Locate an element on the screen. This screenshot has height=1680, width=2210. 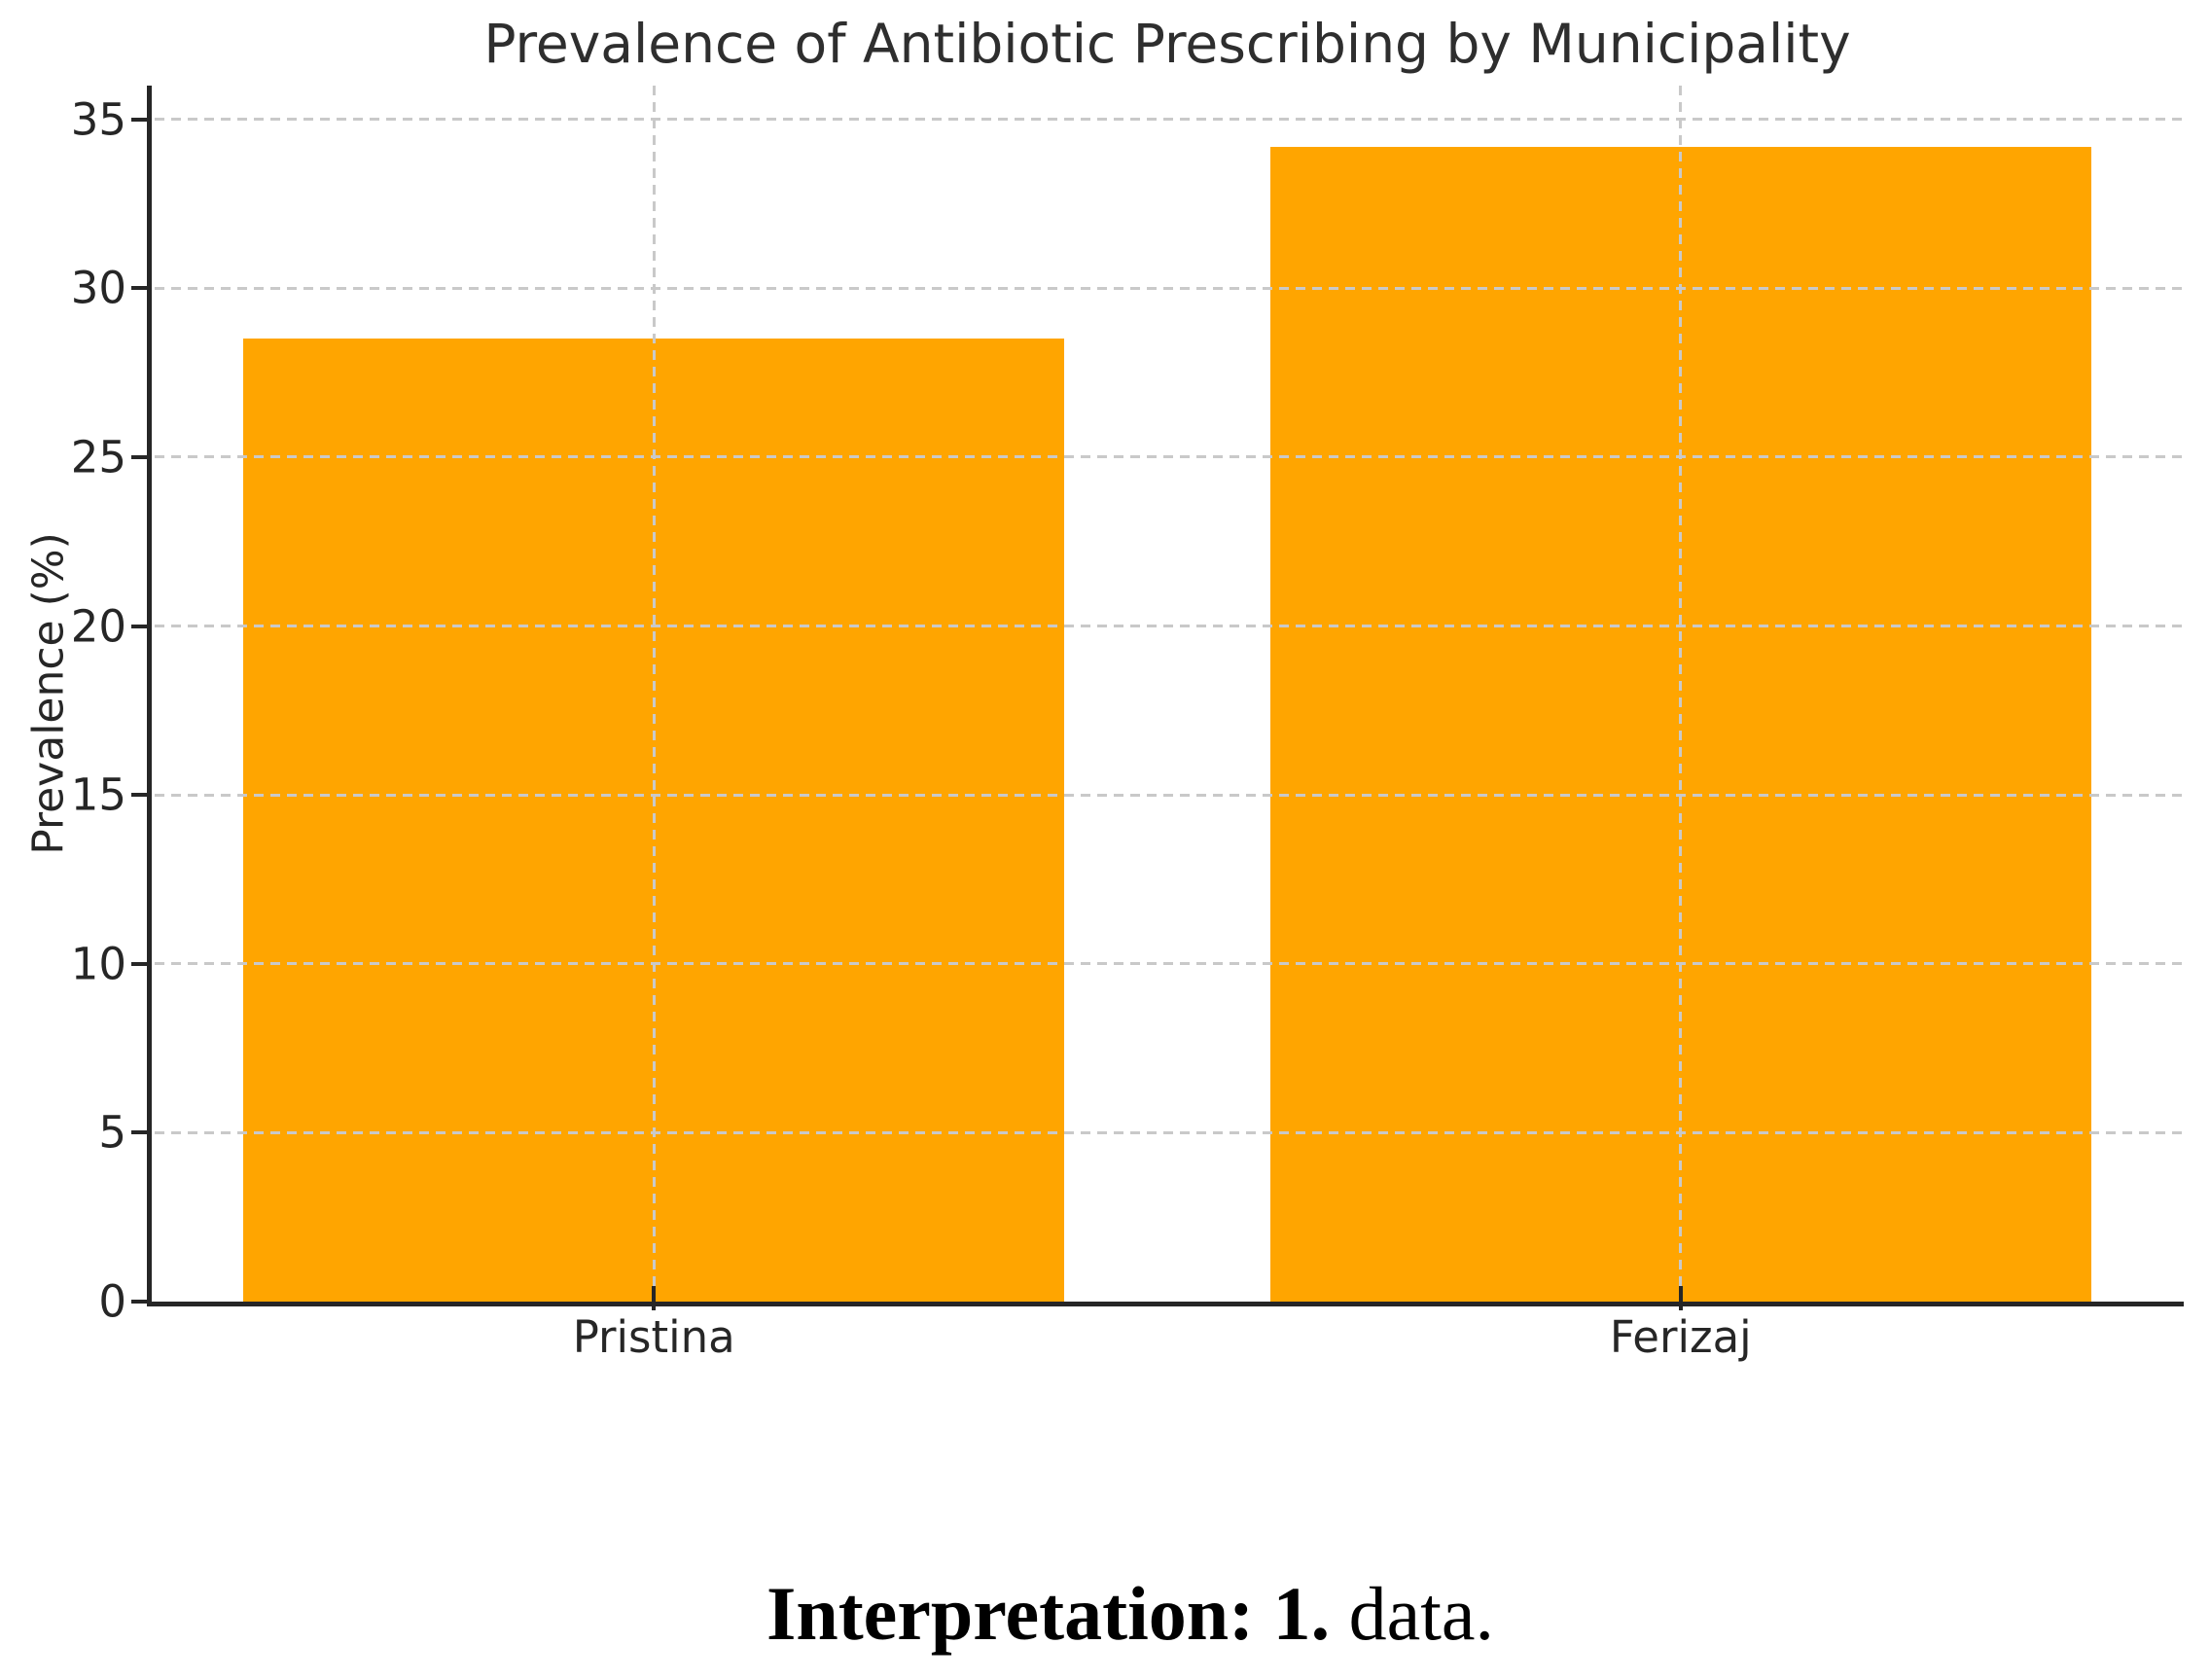
x-tick-label-pristina: Pristina is located at coordinates (653, 1337).